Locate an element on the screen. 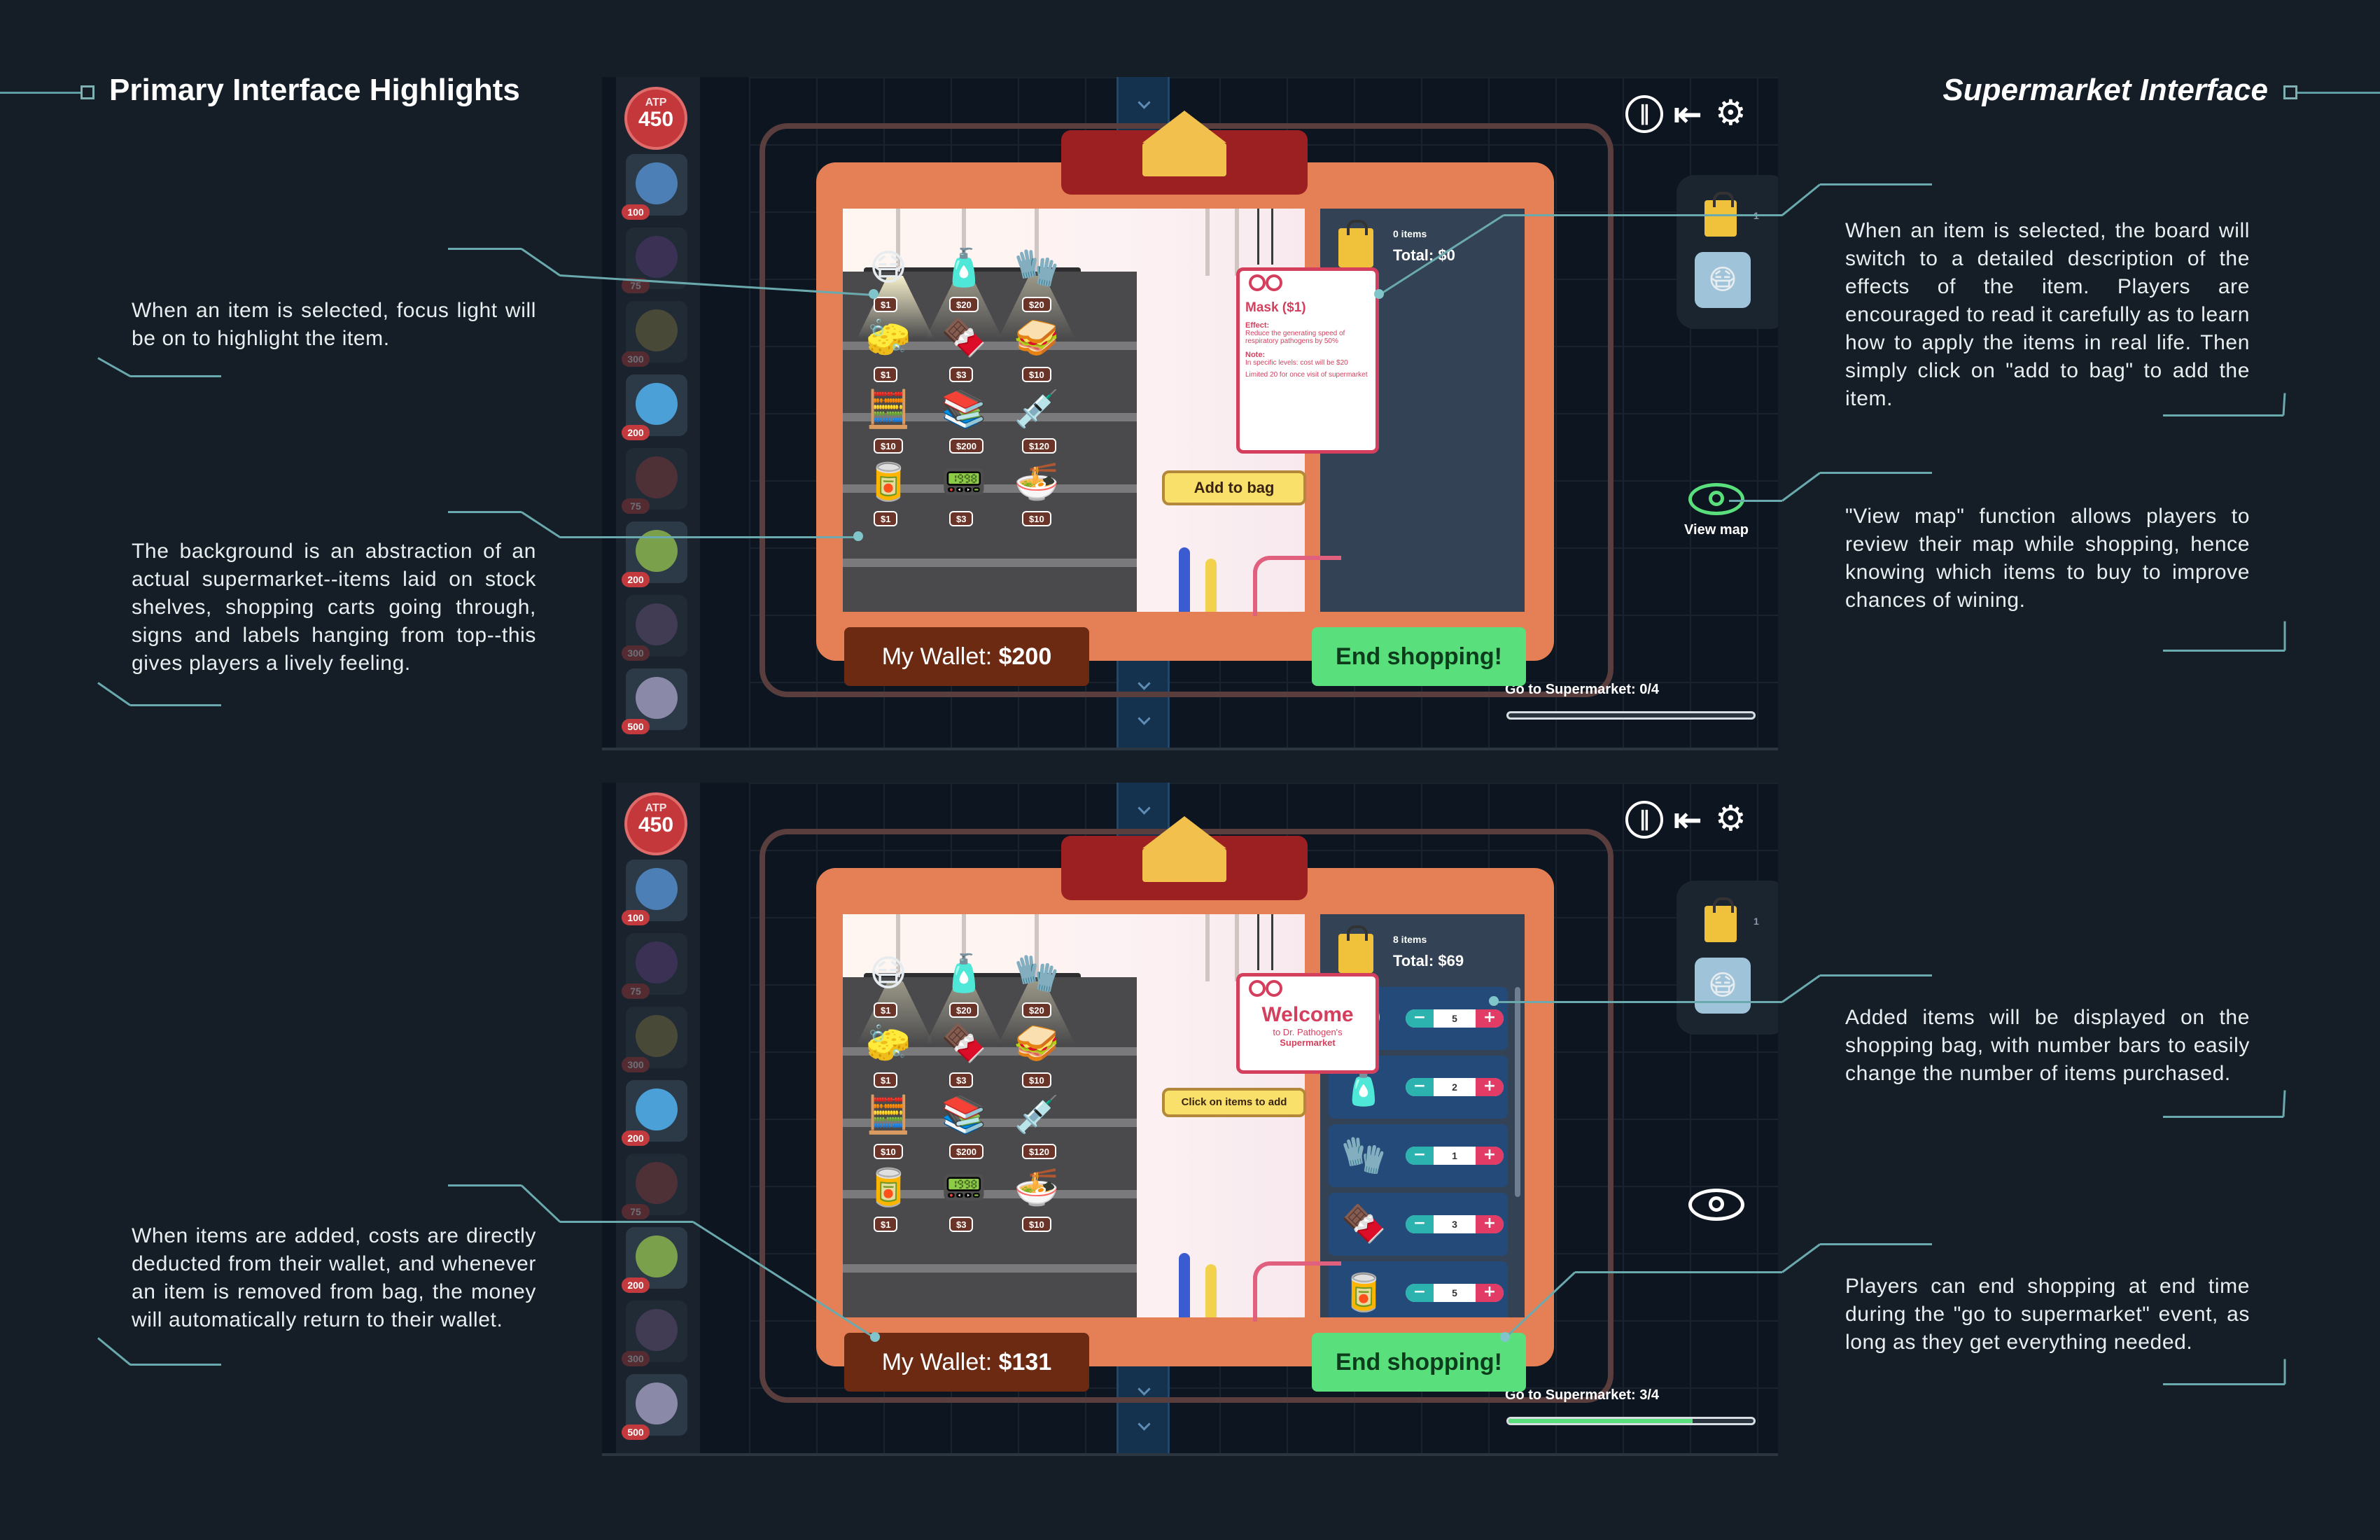 This screenshot has height=1540, width=2380. item-price-tag: $1 is located at coordinates (886, 374).